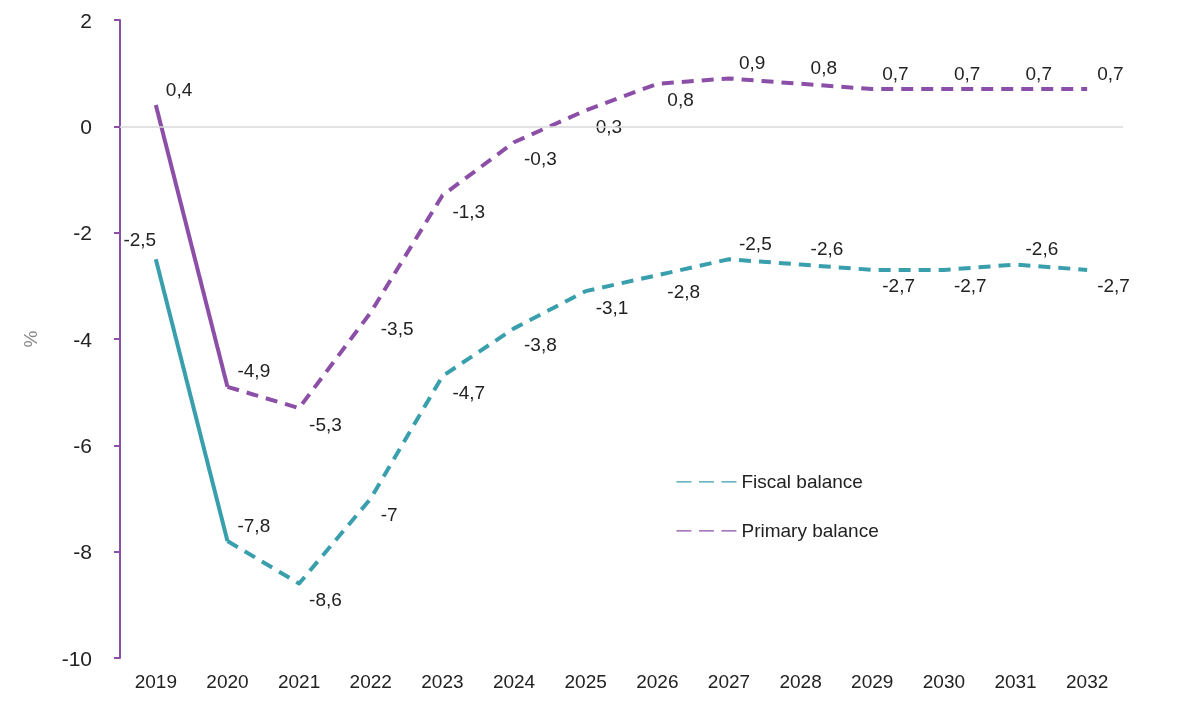  I want to click on x-tick-label: 2020, so click(227, 681).